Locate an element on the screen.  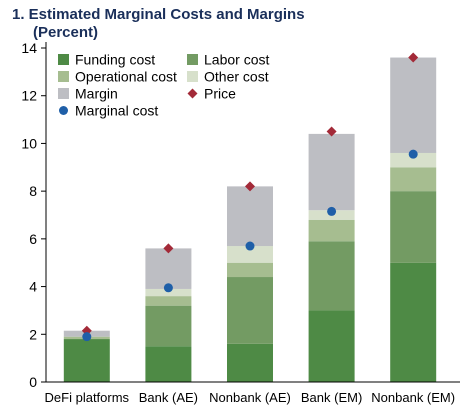
legend-item: Price is located at coordinates (211, 94).